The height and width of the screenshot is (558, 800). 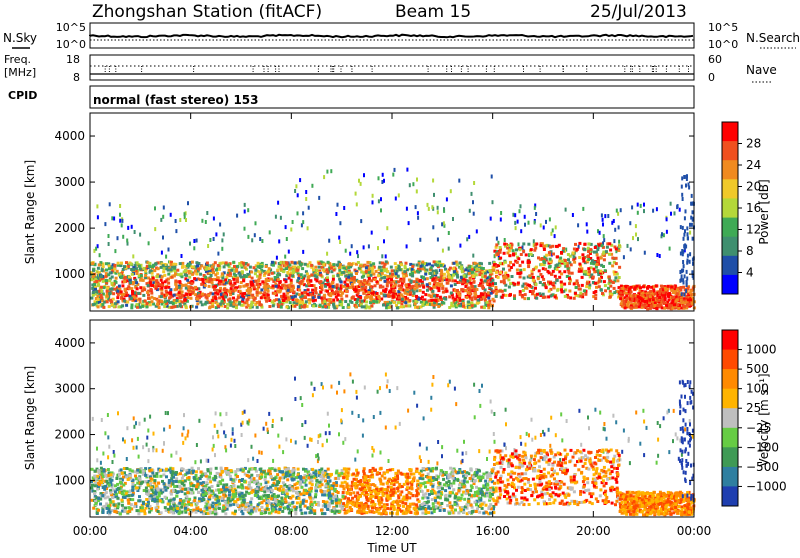 I want to click on frequency-panel: Freq. [MHz] 18 8 60 0 Nave, so click(x=390, y=68).